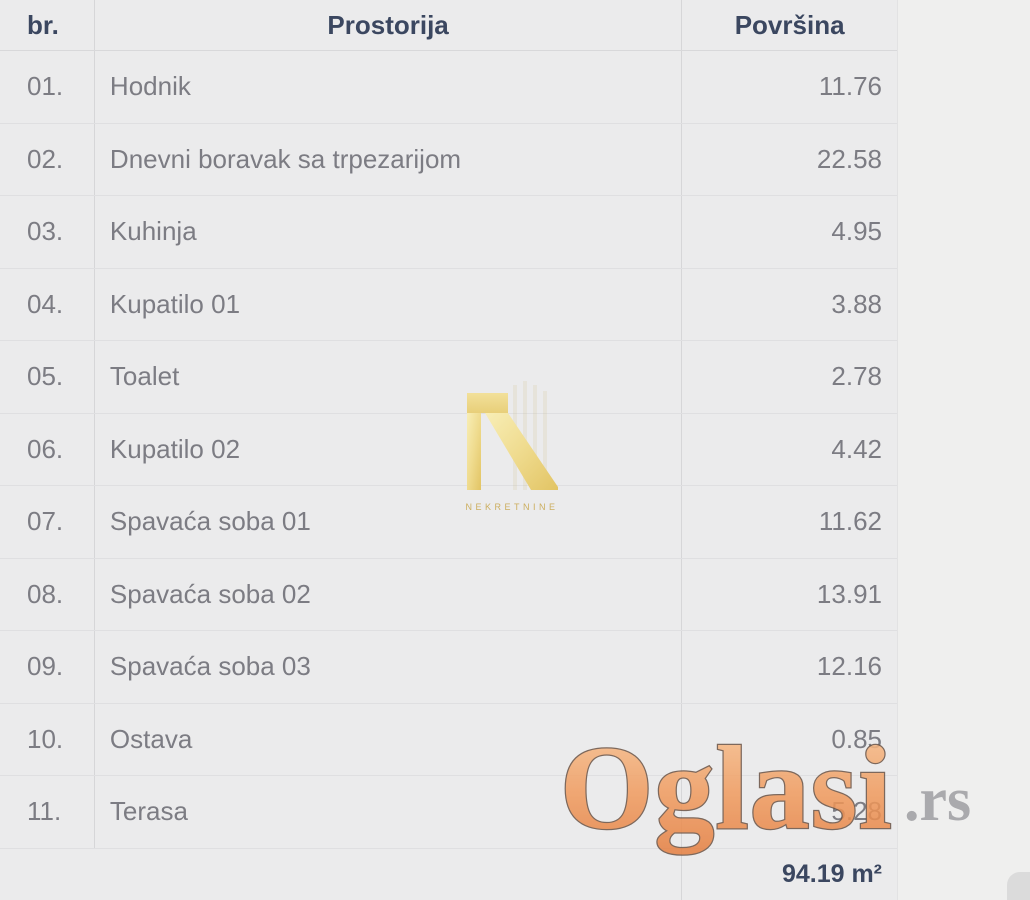  I want to click on table-footer-row: 94.19 m², so click(448, 874).